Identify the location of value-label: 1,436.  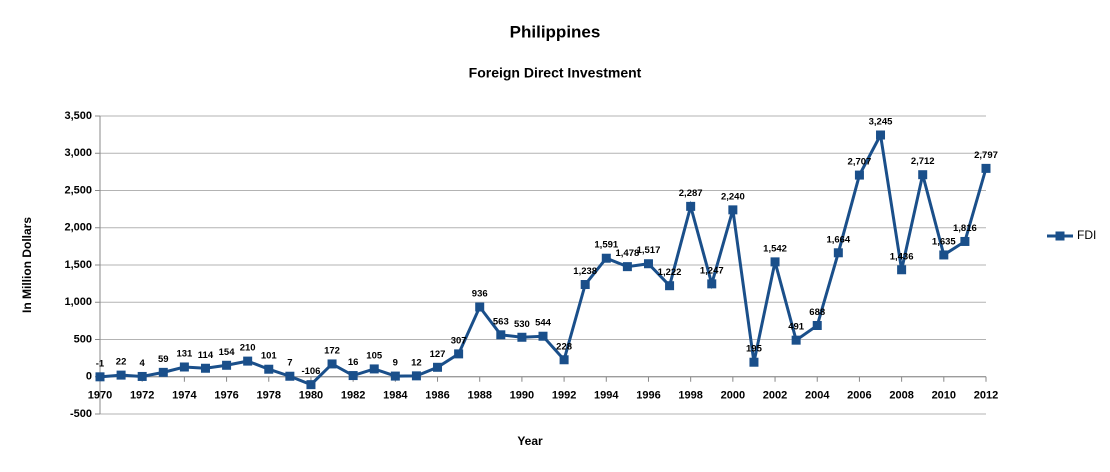
(902, 256).